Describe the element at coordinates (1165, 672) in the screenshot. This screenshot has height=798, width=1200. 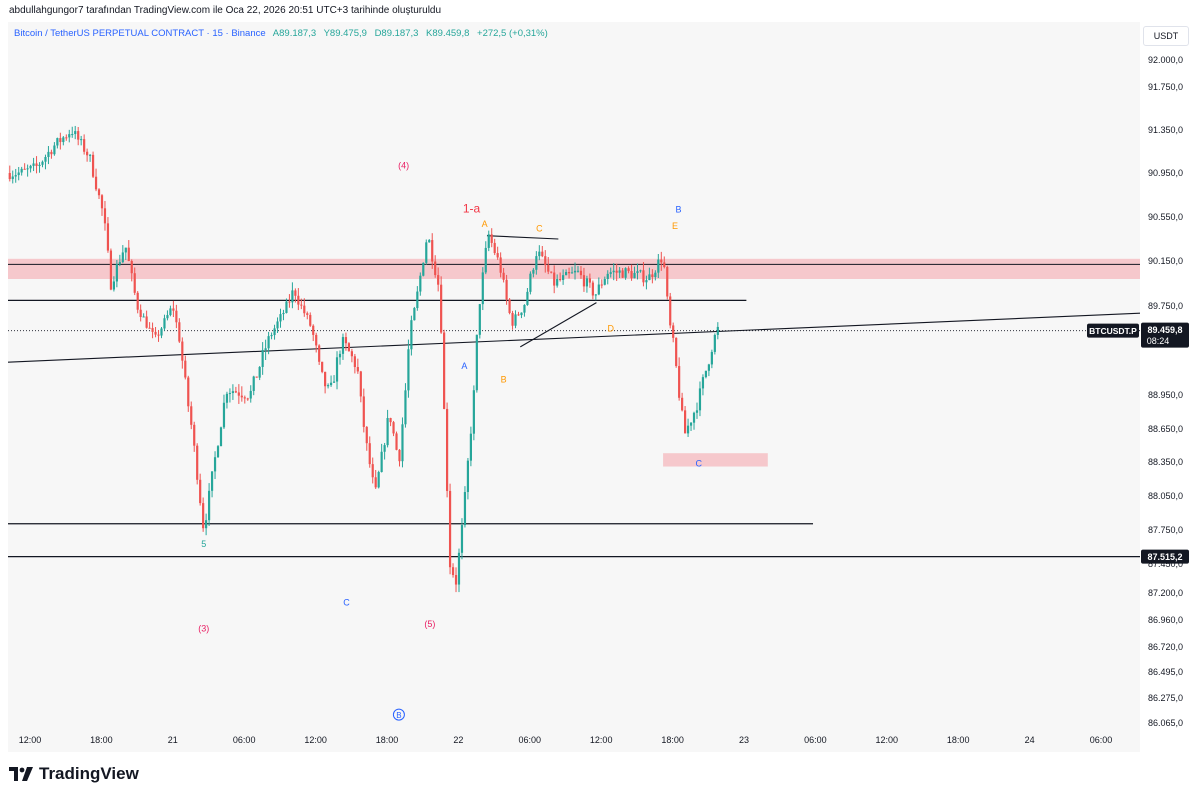
I see `price-tick-label: 86.495,0` at that location.